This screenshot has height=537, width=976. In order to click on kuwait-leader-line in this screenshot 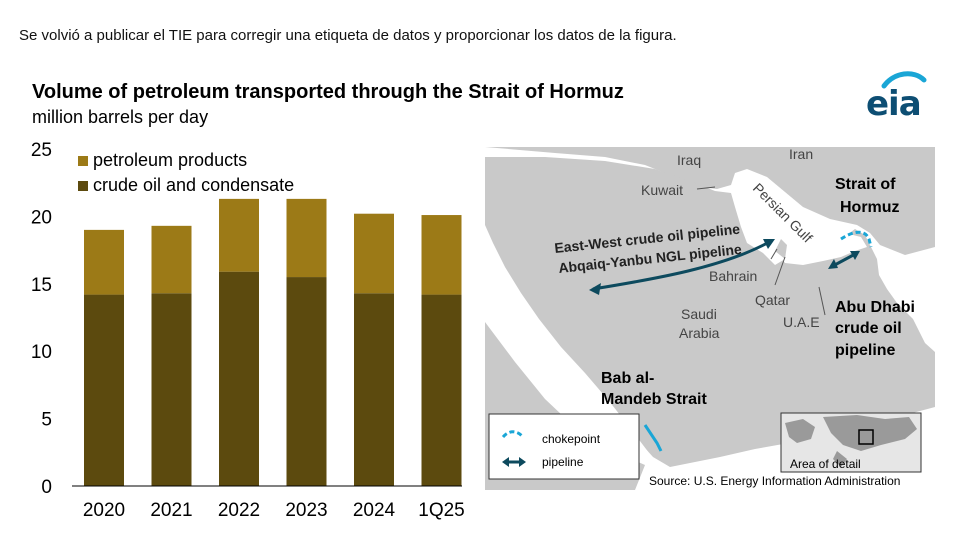, I will do `click(706, 188)`.